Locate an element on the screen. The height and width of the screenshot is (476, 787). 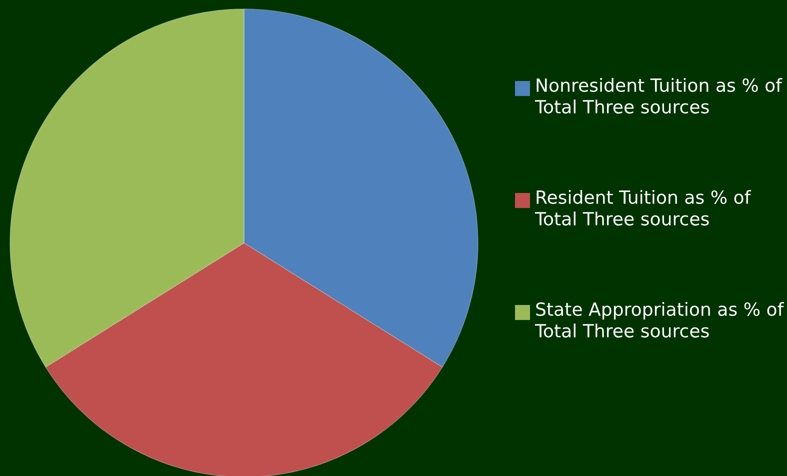
legend-label: Resident Tuition as % of Total Three sources is located at coordinates (643, 208).